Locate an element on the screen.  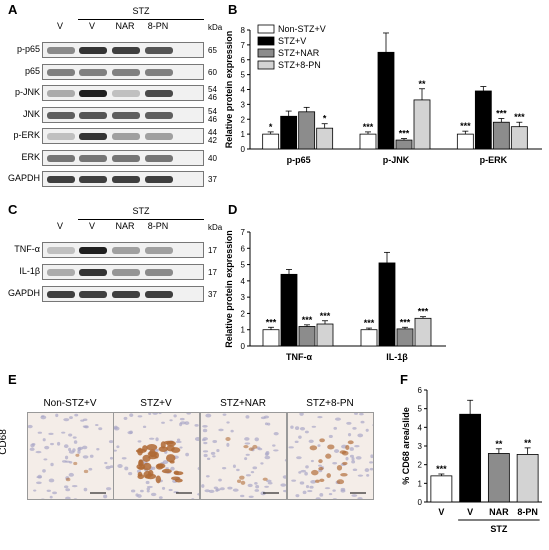
y-tick-label: 3 is located at coordinates (243, 104).